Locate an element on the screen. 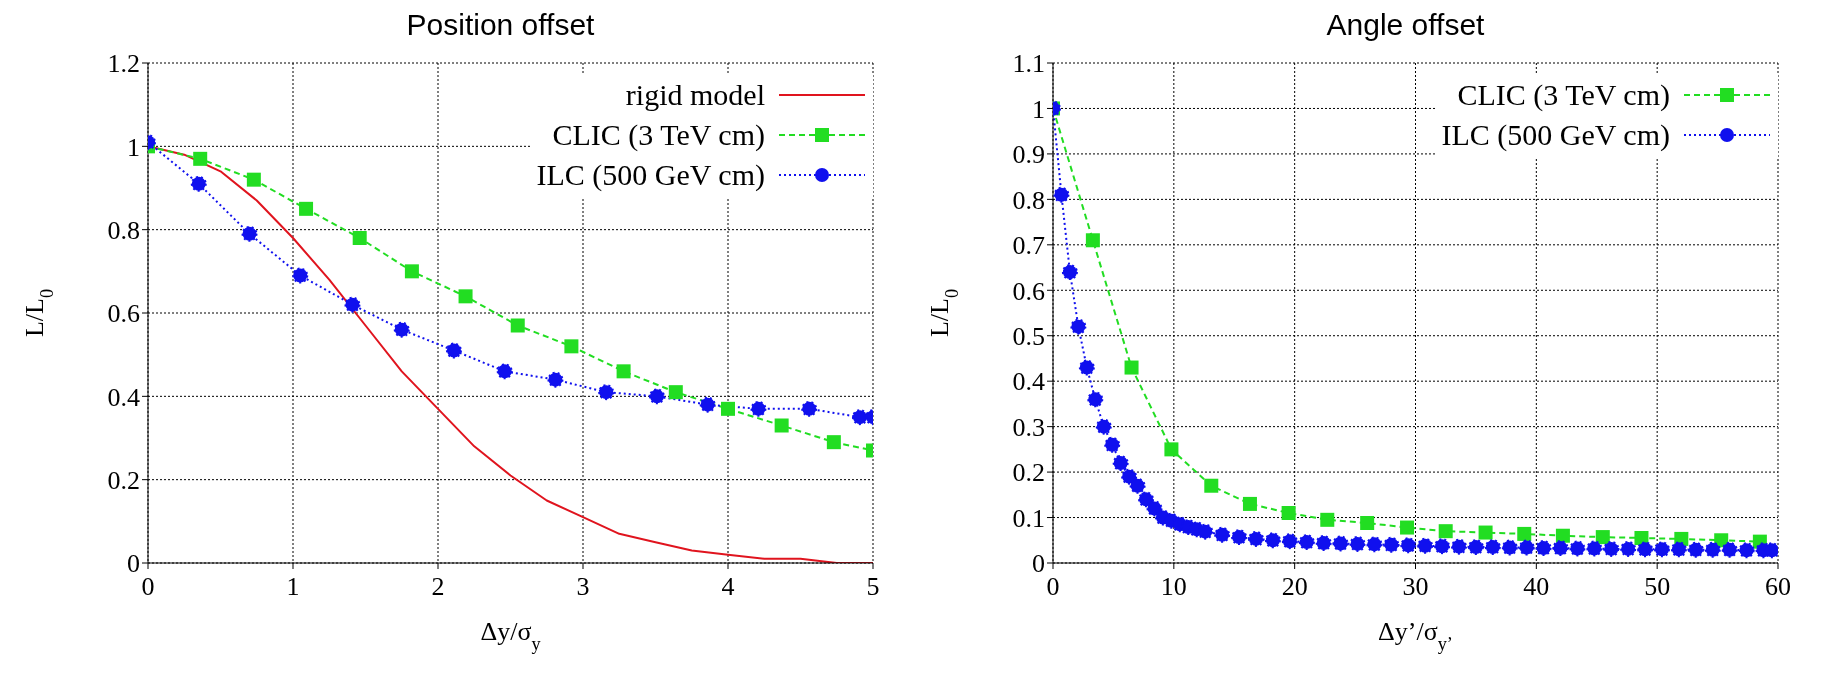 The height and width of the screenshot is (693, 1843). y-tick-label: 0.4 is located at coordinates (123, 397).